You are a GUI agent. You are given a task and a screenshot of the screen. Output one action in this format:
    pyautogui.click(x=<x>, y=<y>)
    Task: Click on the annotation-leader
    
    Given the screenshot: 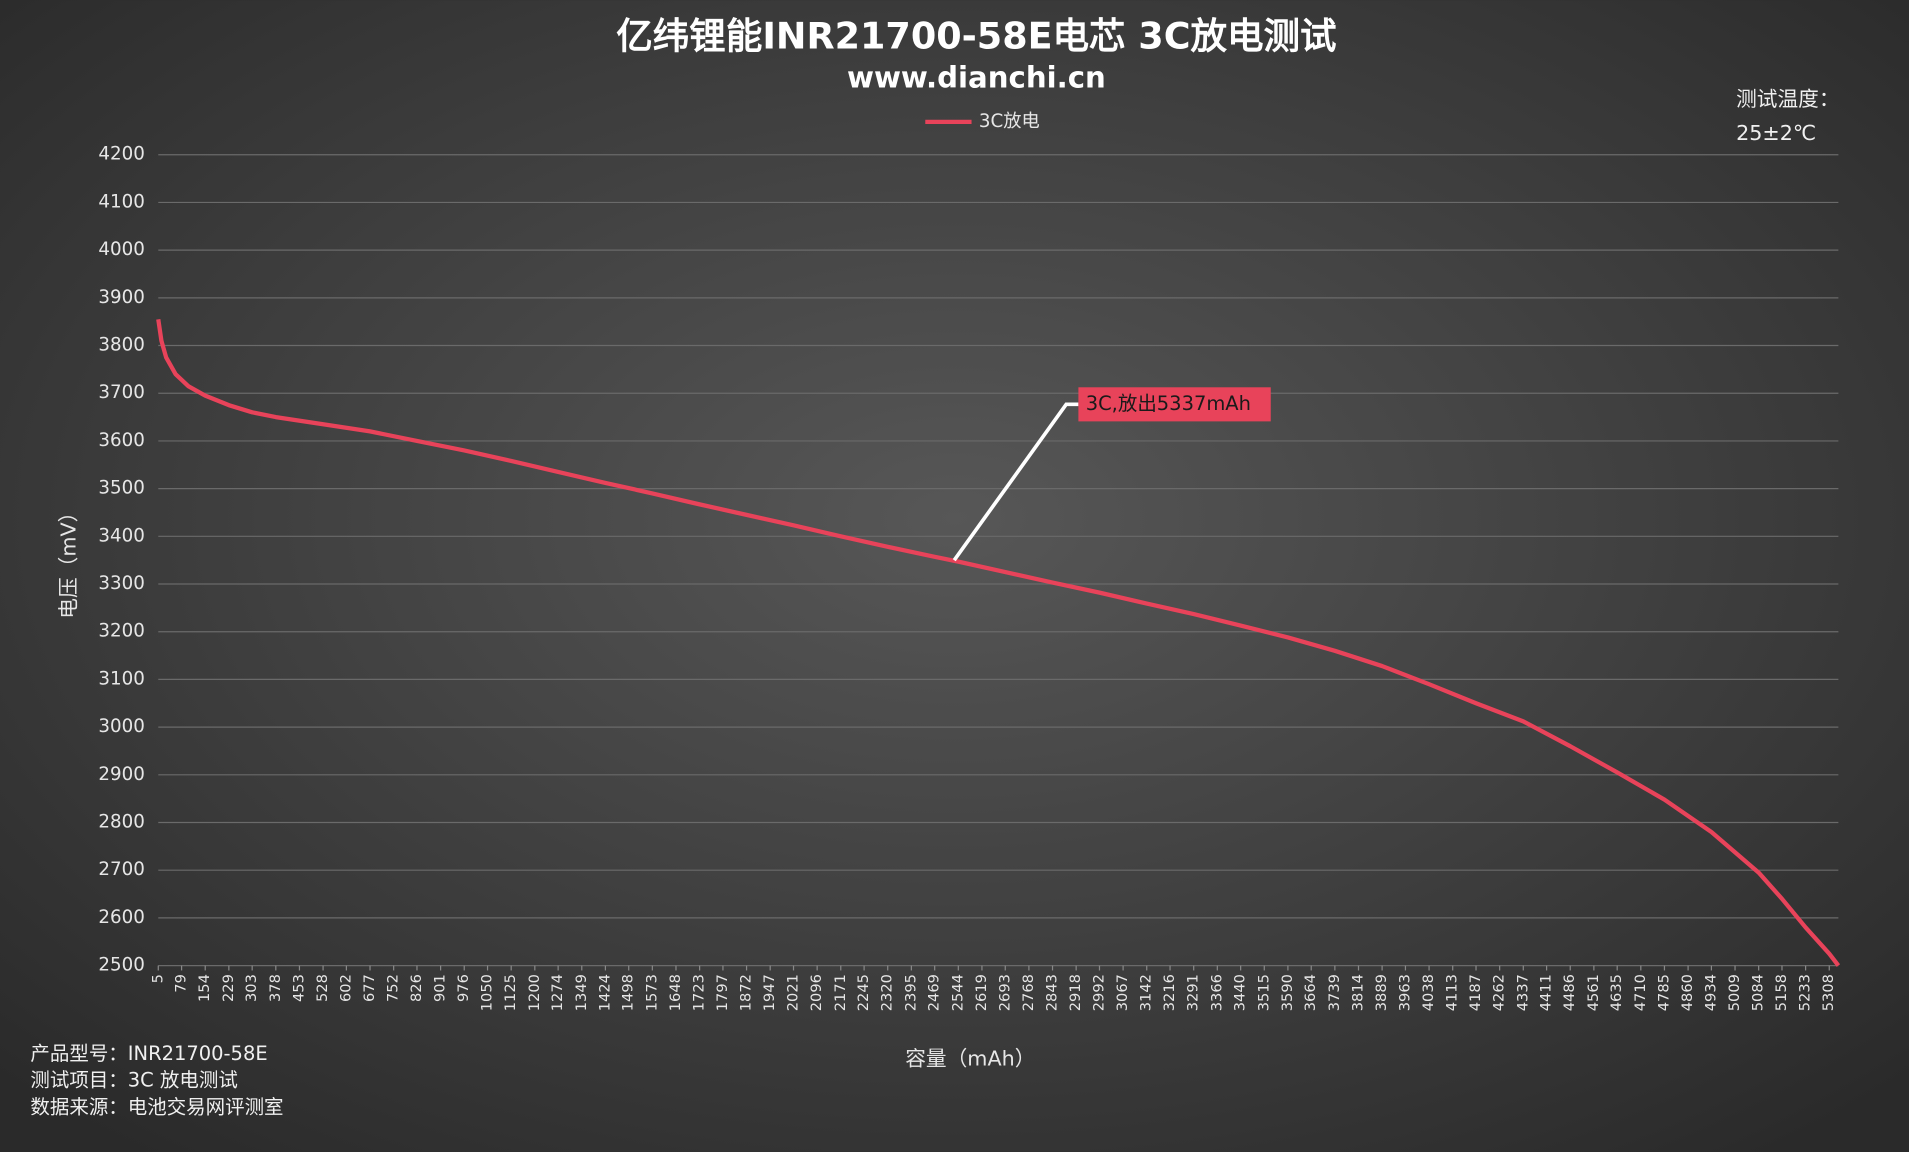 What is the action you would take?
    pyautogui.click(x=1015, y=482)
    